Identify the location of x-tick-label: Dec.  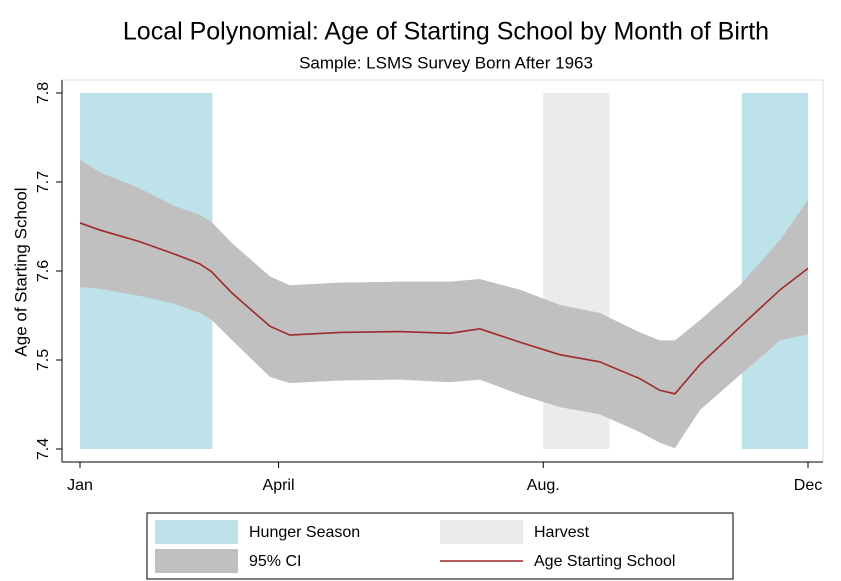
(808, 485).